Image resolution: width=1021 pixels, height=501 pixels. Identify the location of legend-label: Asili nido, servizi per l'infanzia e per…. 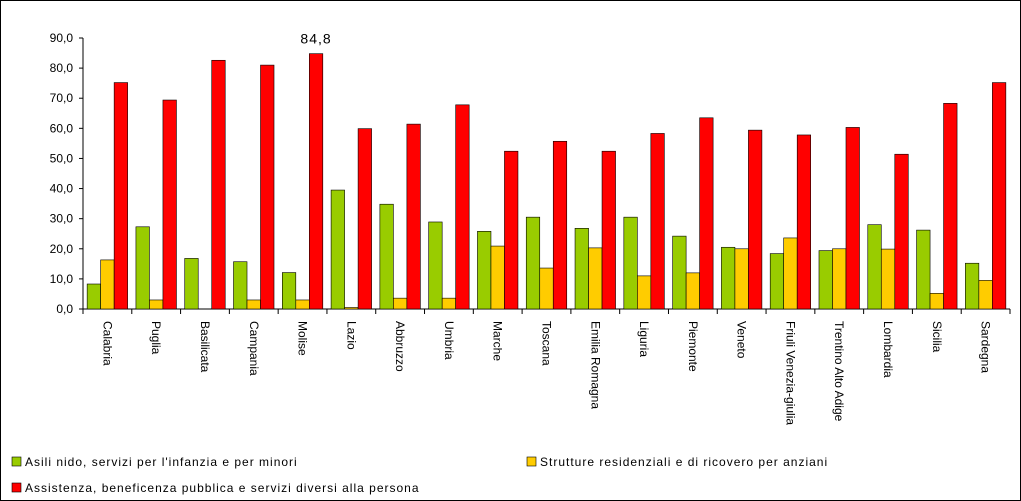
(161, 462).